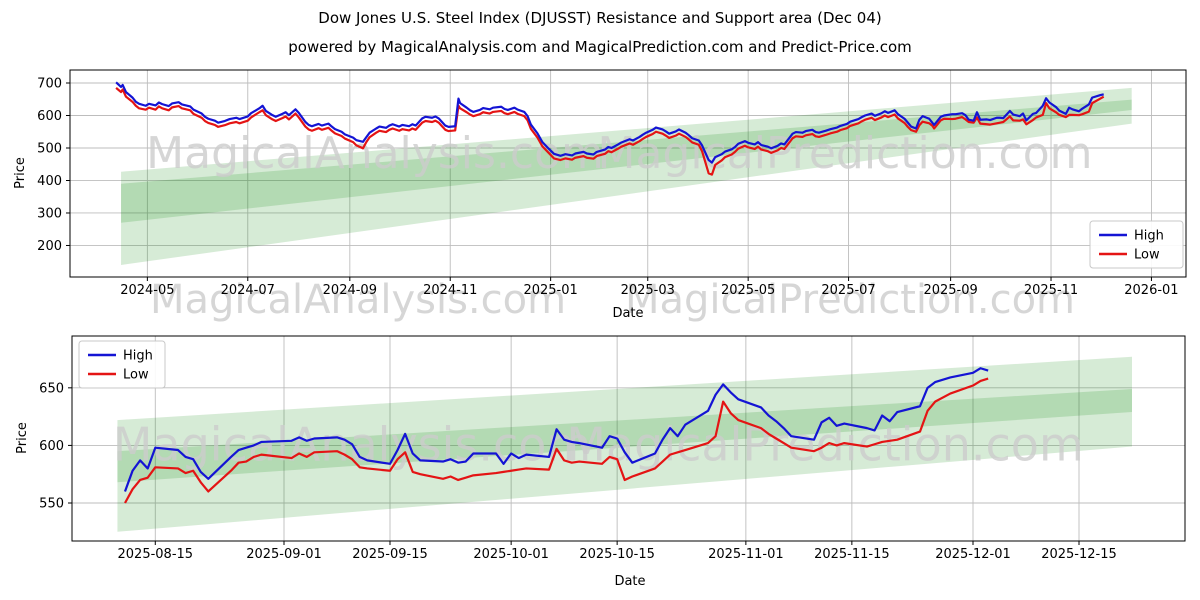  I want to click on x-tick-label: 2025-05, so click(748, 290).